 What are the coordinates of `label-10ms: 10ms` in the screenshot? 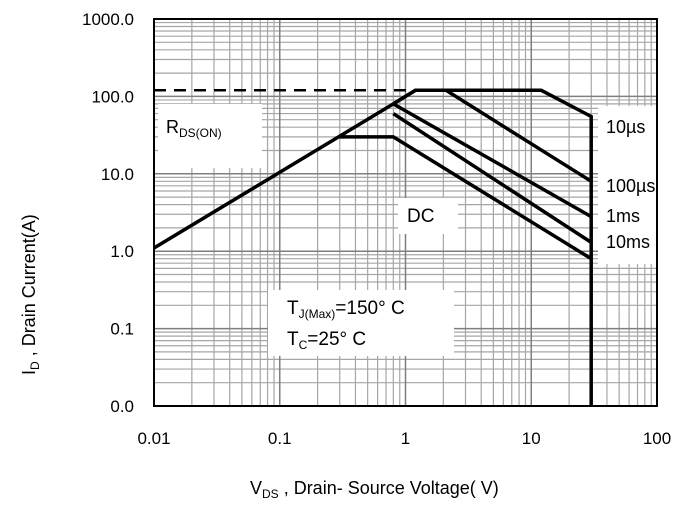 It's located at (628, 242).